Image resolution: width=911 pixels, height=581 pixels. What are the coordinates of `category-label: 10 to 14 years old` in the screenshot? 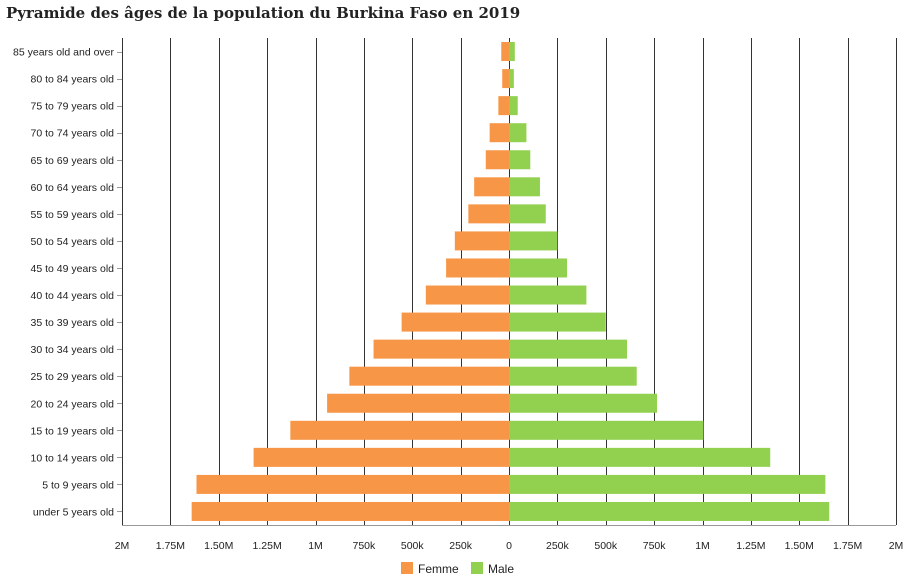 It's located at (73, 458).